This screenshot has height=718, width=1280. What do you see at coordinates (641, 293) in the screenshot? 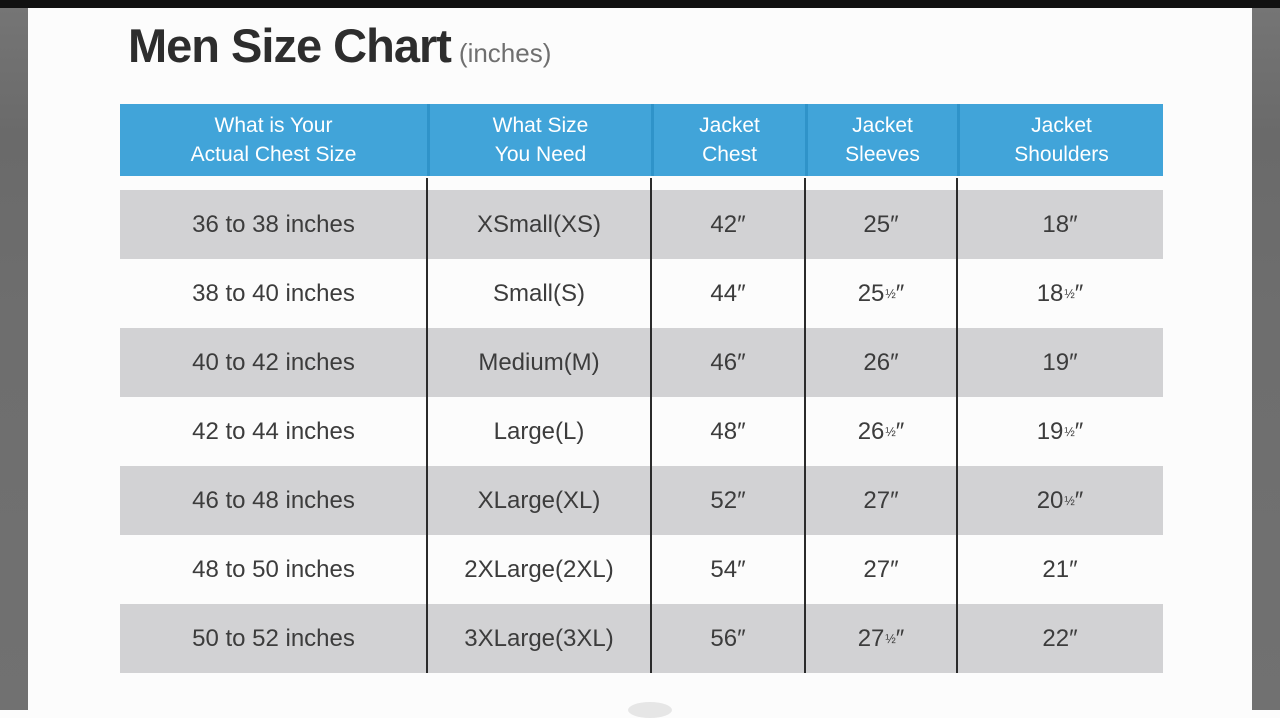
I see `table-row: 38 to 40 inches Small(S) 44″ 25 ½ ″ 18 ½ ″` at bounding box center [641, 293].